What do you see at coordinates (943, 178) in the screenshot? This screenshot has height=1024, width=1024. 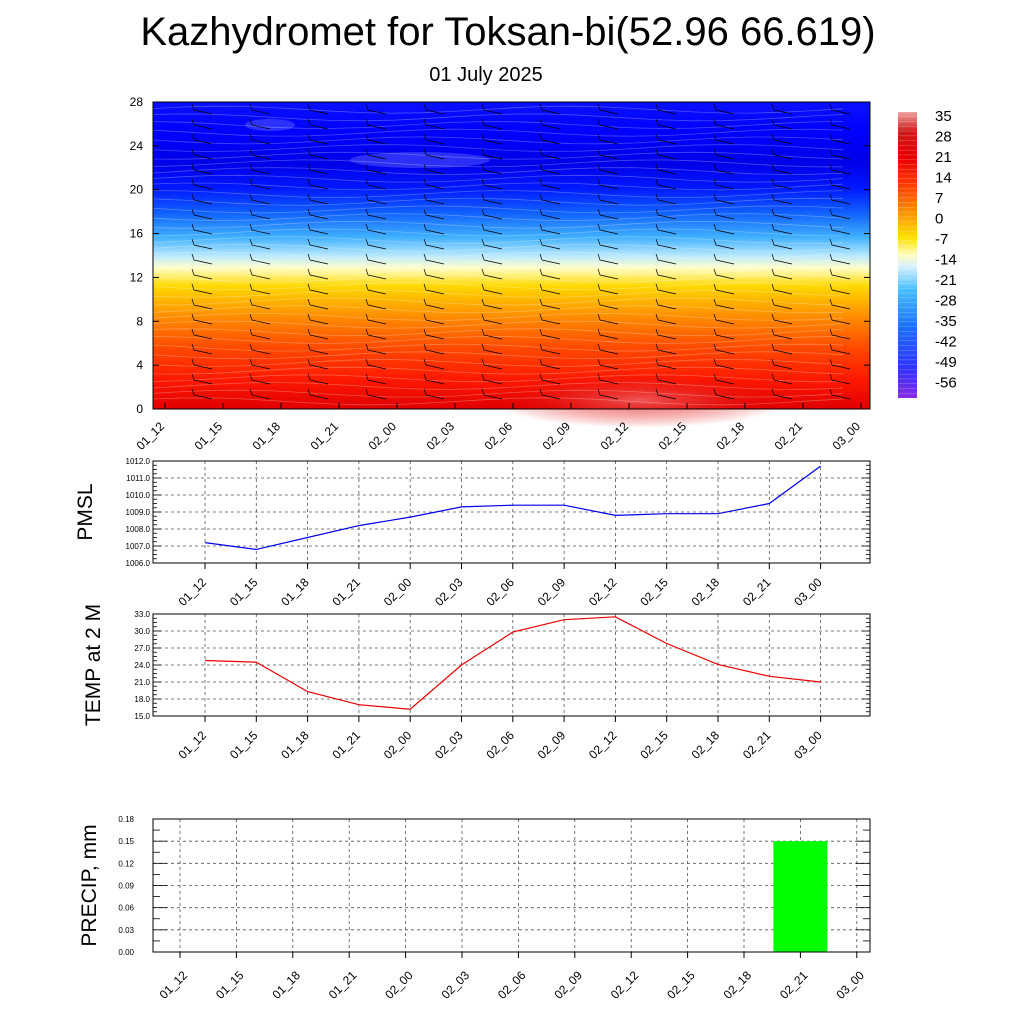 I see `colorbar-label: 14` at bounding box center [943, 178].